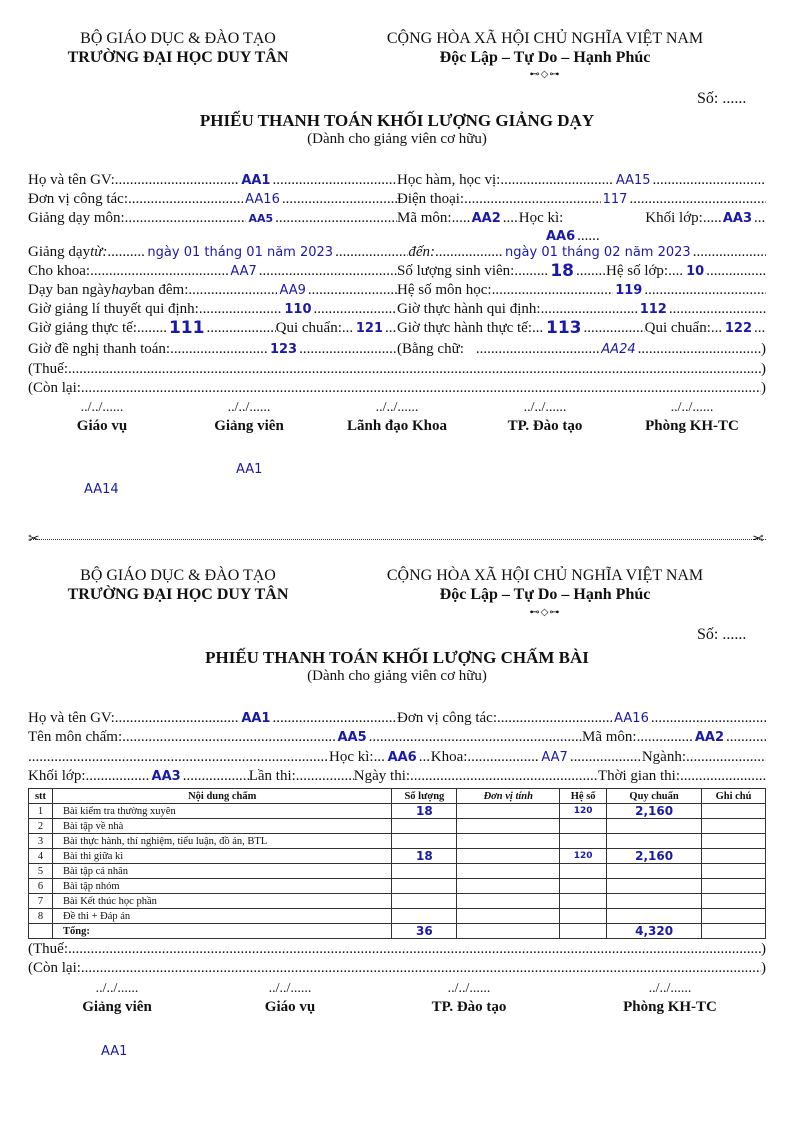  What do you see at coordinates (424, 811) in the screenshot?
I see `row-quantity: 18` at bounding box center [424, 811].